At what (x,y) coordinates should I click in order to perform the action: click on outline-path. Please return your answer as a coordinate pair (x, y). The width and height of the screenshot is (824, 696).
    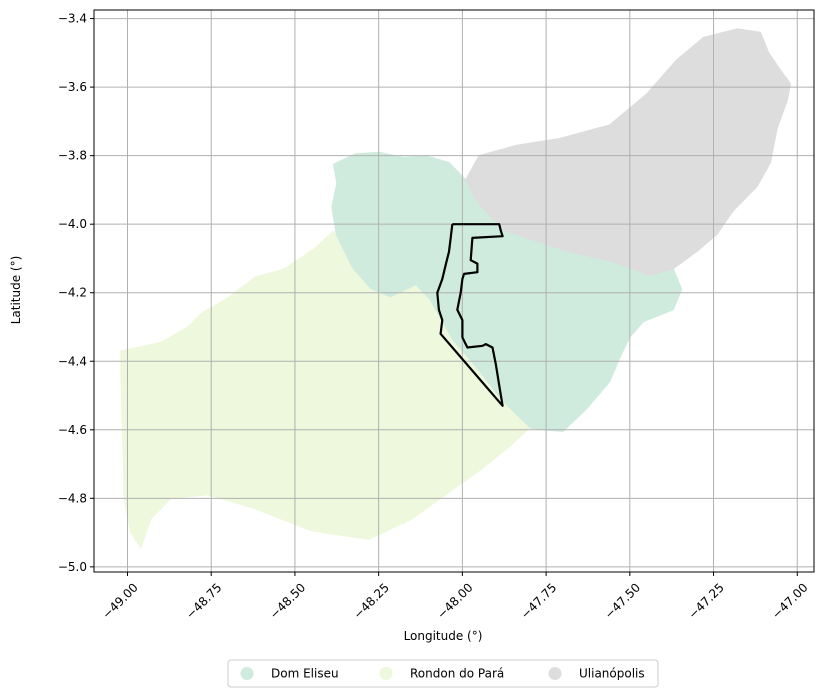
    Looking at the image, I should click on (470, 315).